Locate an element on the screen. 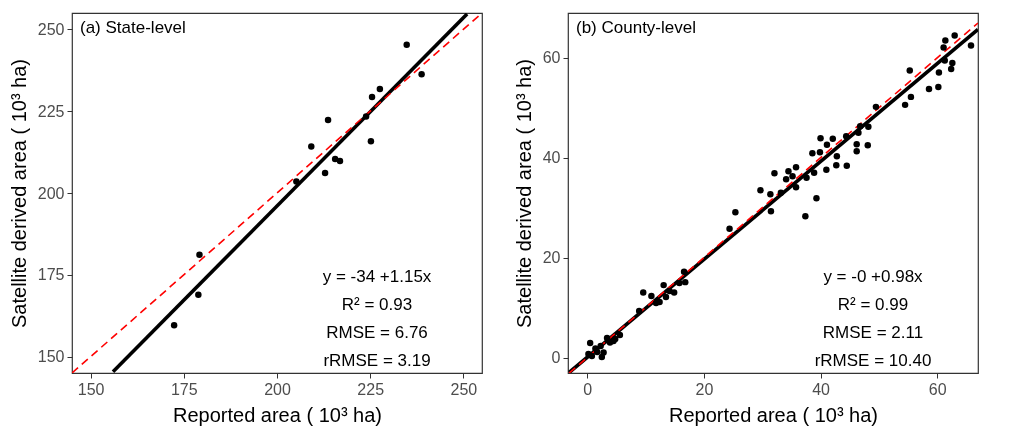 Image resolution: width=1030 pixels, height=441 pixels. x-tick-label: 150 is located at coordinates (91, 389).